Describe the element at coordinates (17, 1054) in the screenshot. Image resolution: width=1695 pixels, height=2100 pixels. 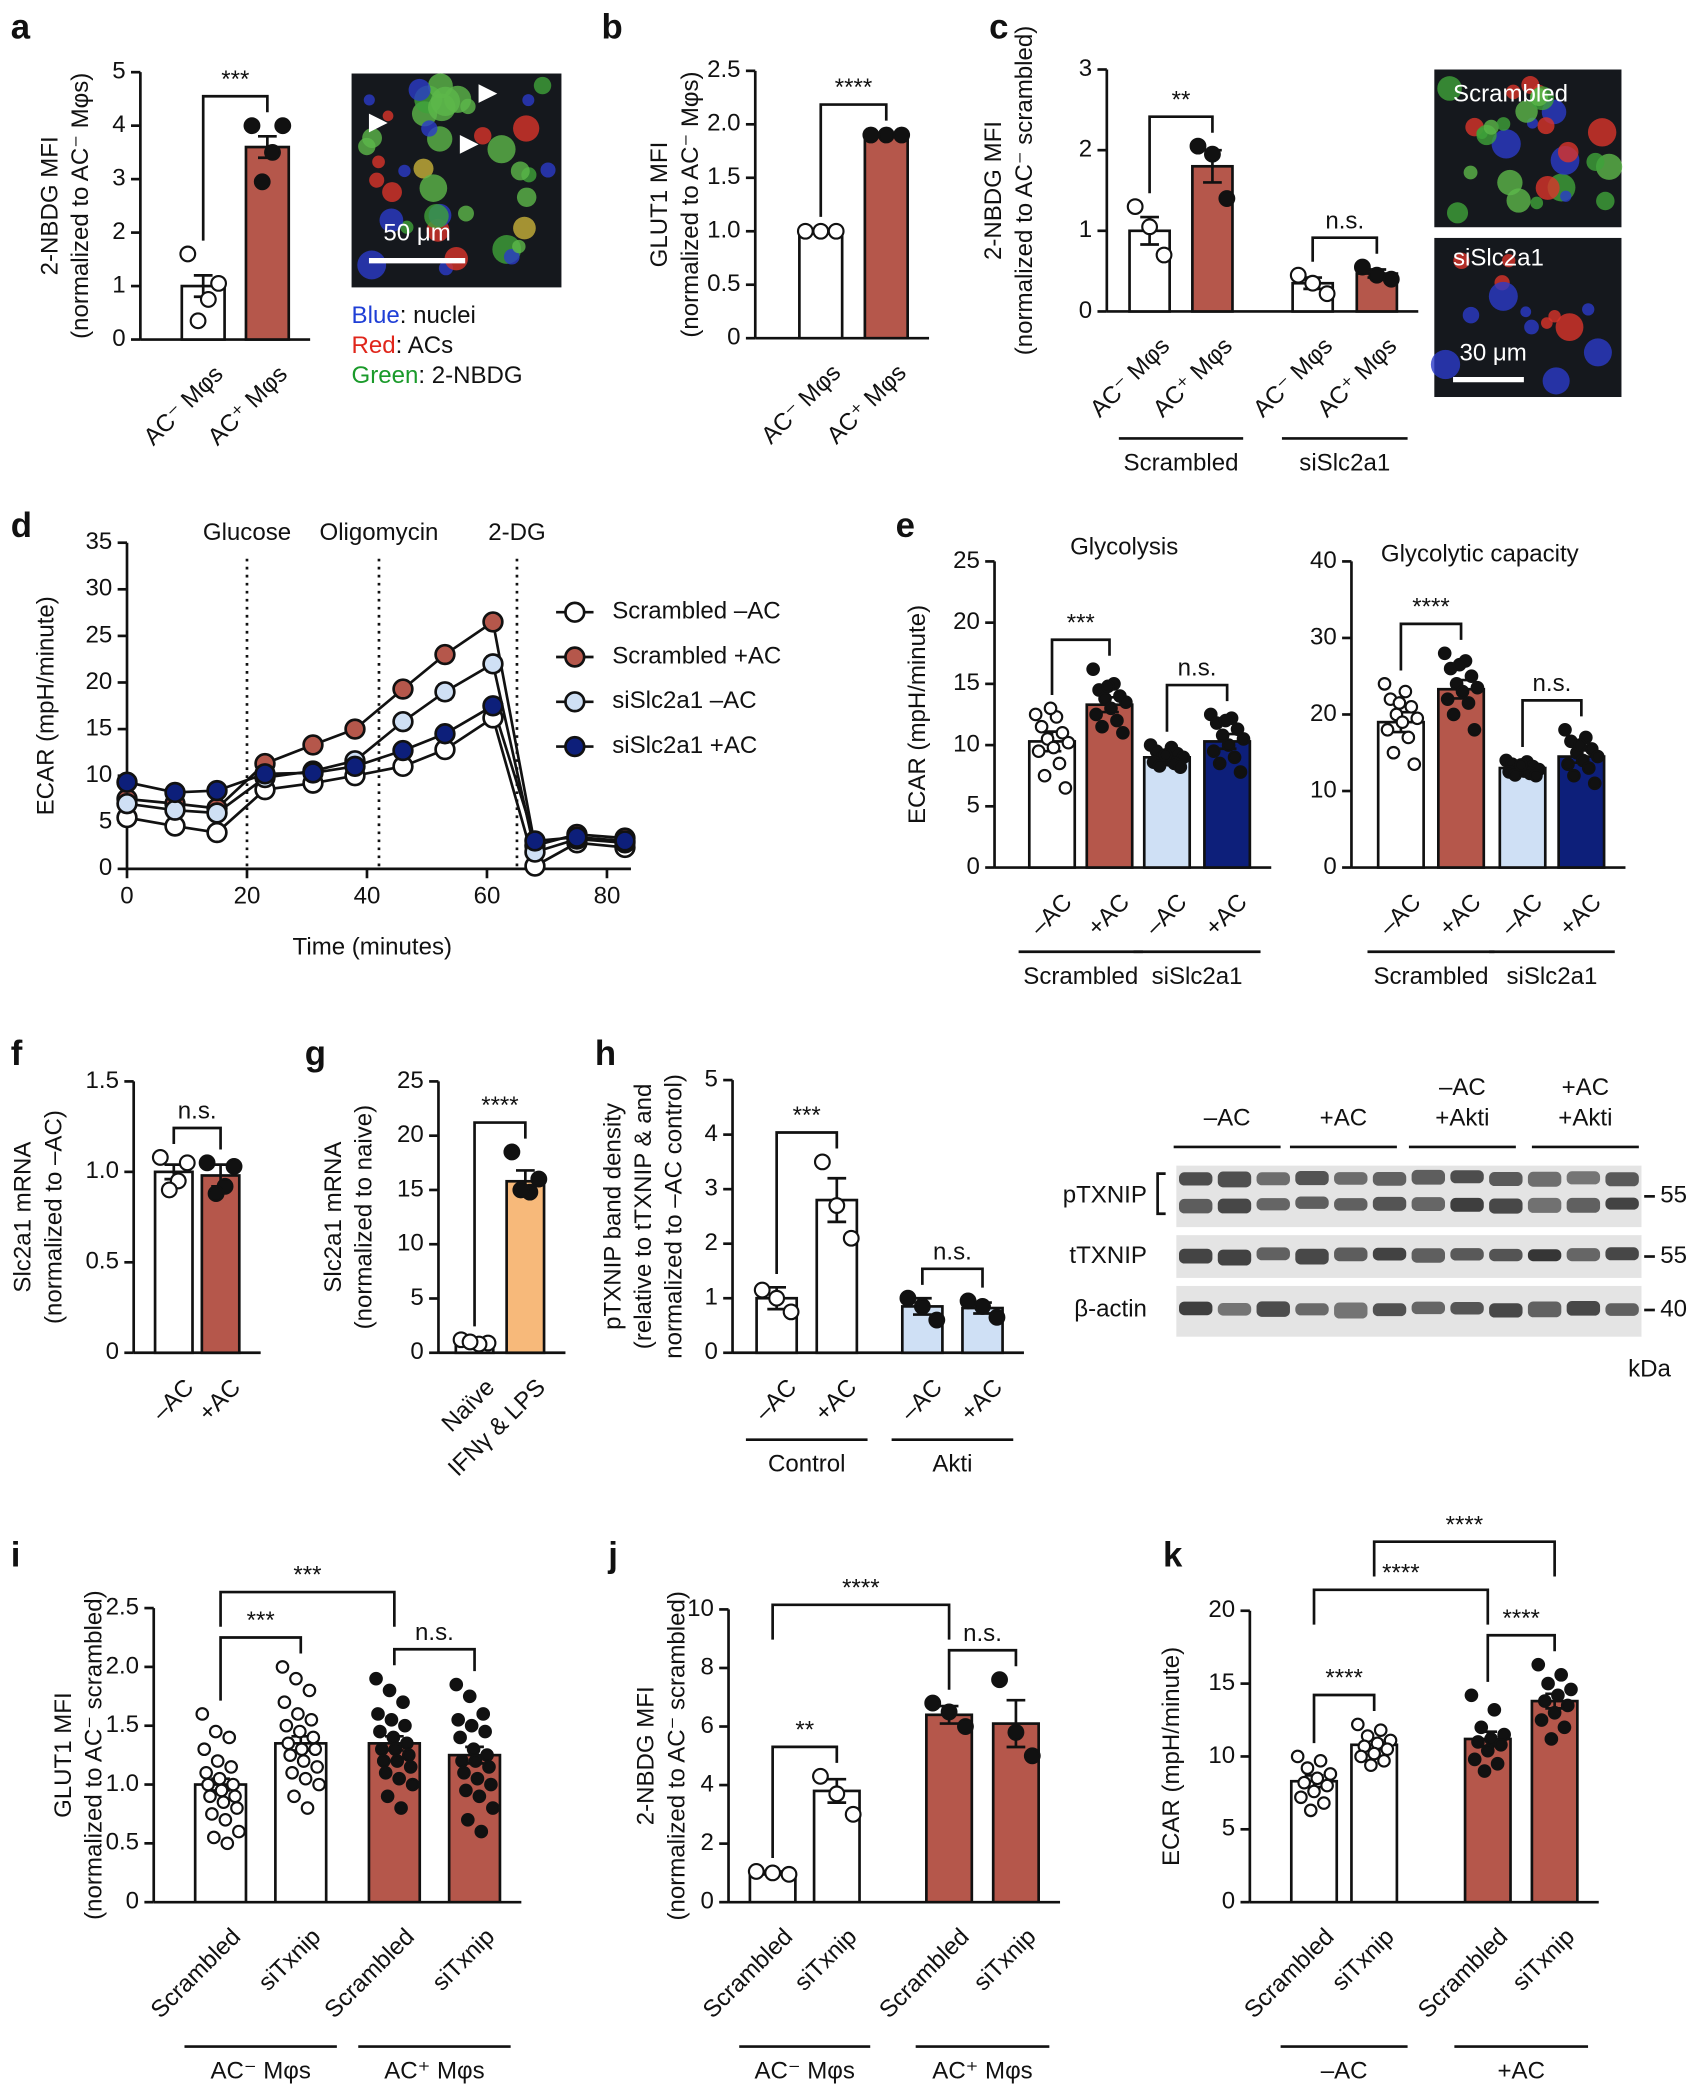
I see `panel-letter: f` at that location.